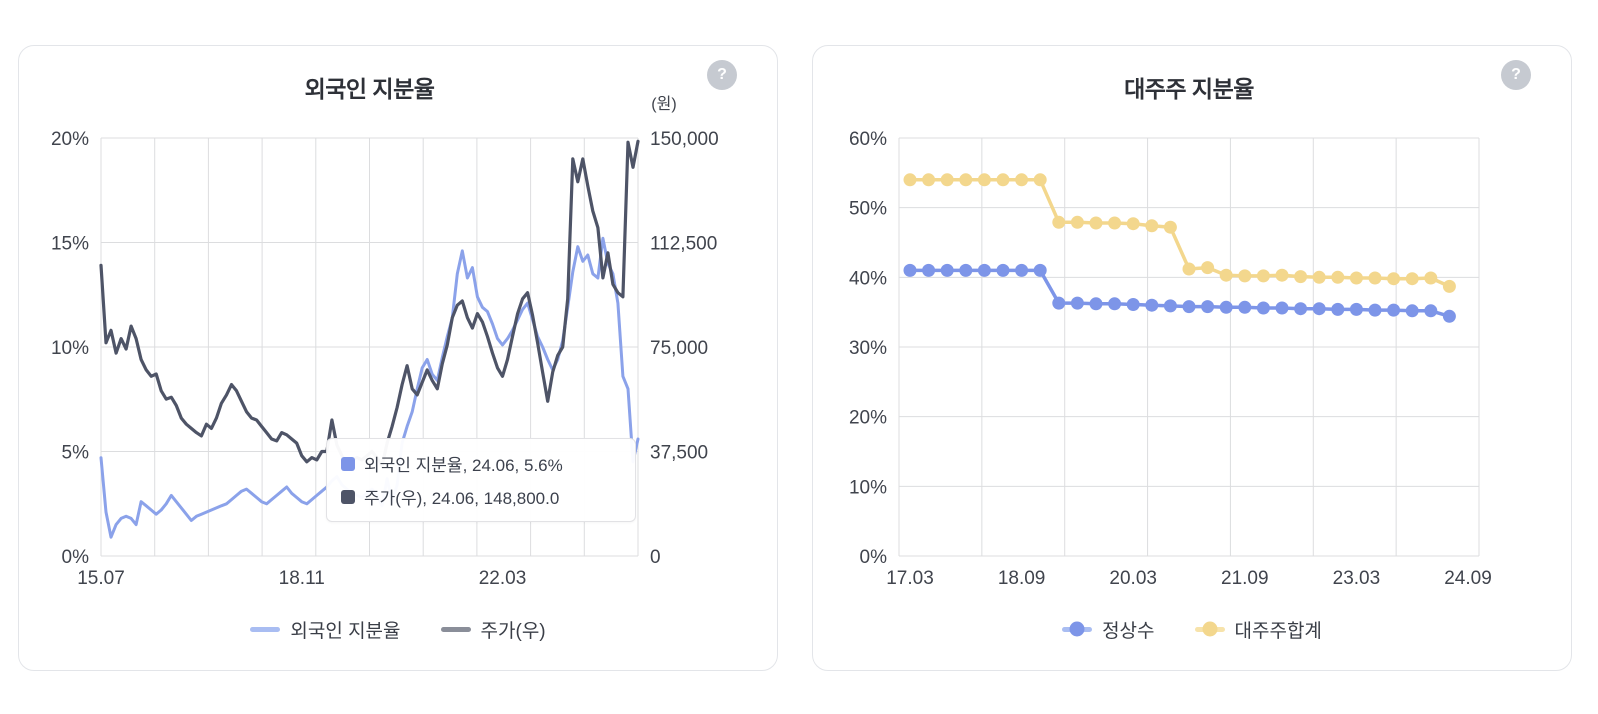  Describe the element at coordinates (1128, 631) in the screenshot. I see `legend-label: 정상수` at that location.